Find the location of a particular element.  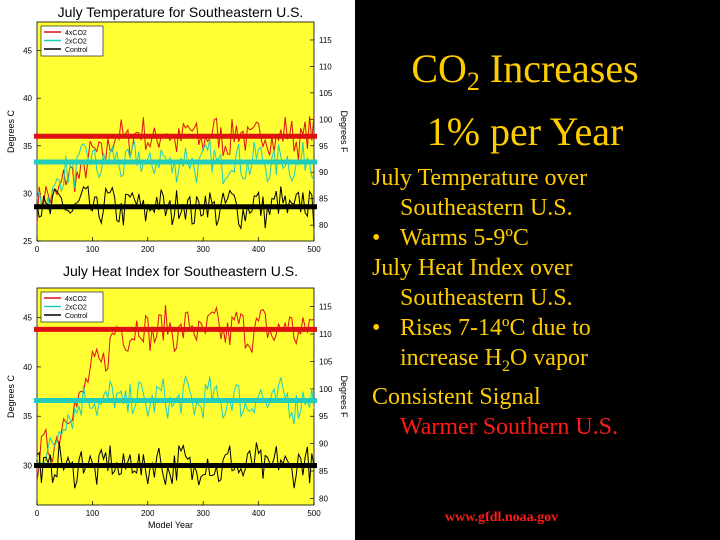

slide-title: CO2 Increases 1% per Year is located at coordinates (525, 100).